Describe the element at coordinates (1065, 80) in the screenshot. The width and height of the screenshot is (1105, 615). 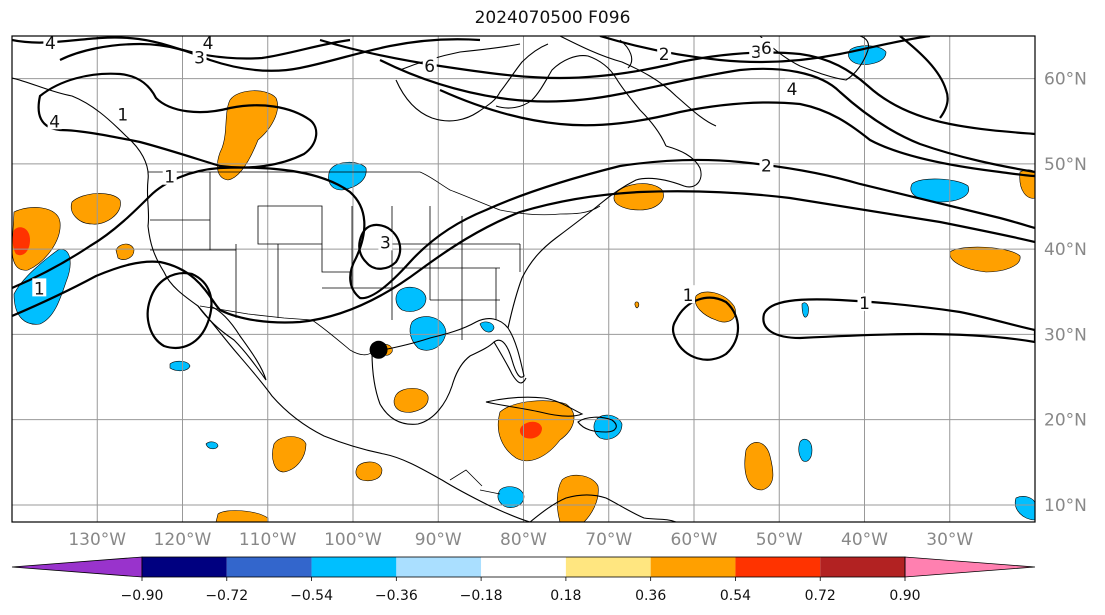
I see `latitude-tick-label: 60°N` at that location.